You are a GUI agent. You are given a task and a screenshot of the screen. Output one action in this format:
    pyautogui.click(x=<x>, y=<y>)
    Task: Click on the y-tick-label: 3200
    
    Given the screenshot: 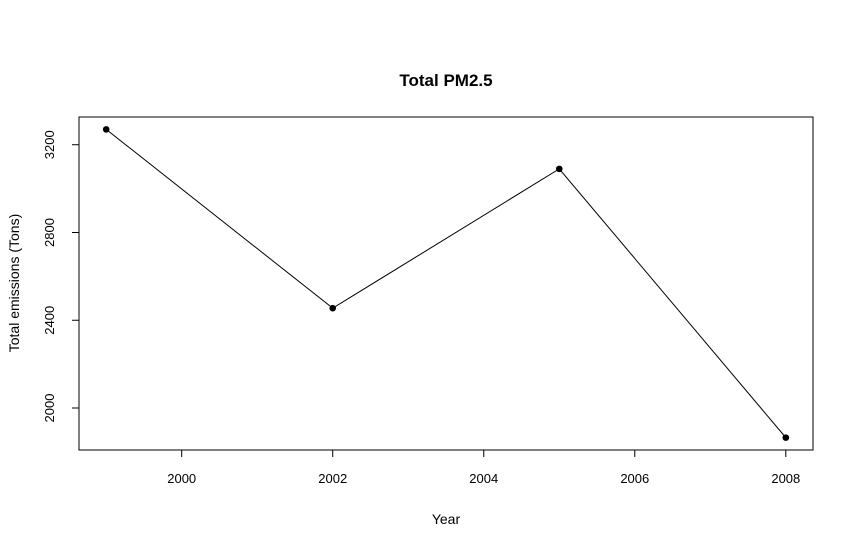 What is the action you would take?
    pyautogui.click(x=49, y=144)
    